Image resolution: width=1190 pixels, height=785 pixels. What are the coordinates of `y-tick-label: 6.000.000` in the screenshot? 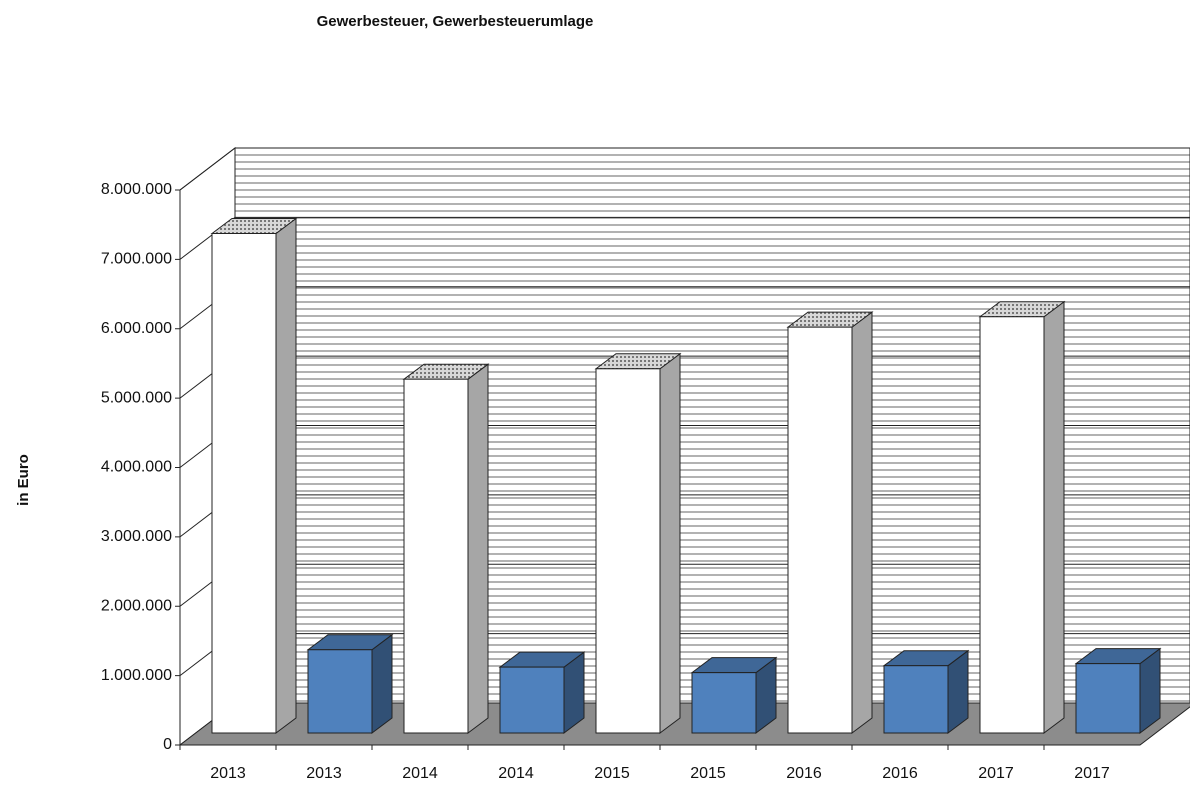 It's located at (136, 328).